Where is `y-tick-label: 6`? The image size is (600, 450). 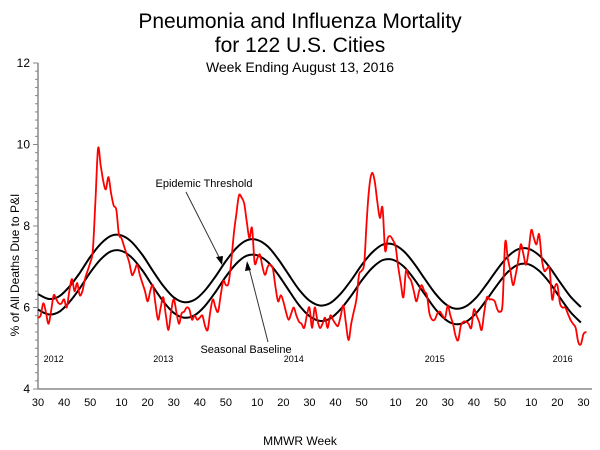
y-tick-label: 6 is located at coordinates (26, 308).